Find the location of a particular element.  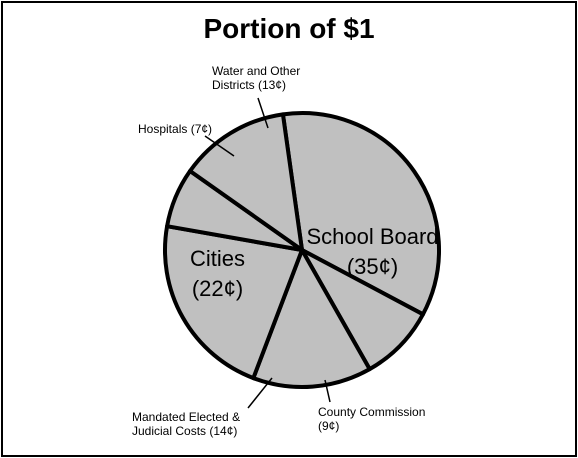

category-label: Water and Other Districts is located at coordinates (256, 78).